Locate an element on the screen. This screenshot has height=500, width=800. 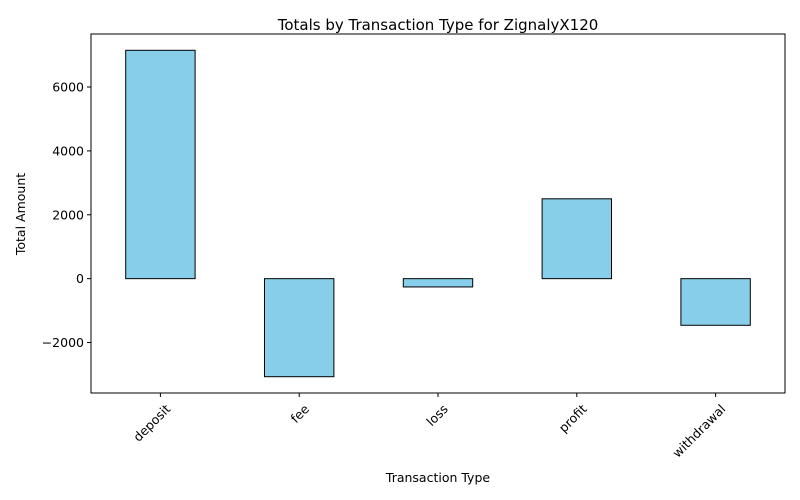
y-tick-label: 6000 is located at coordinates (68, 87).